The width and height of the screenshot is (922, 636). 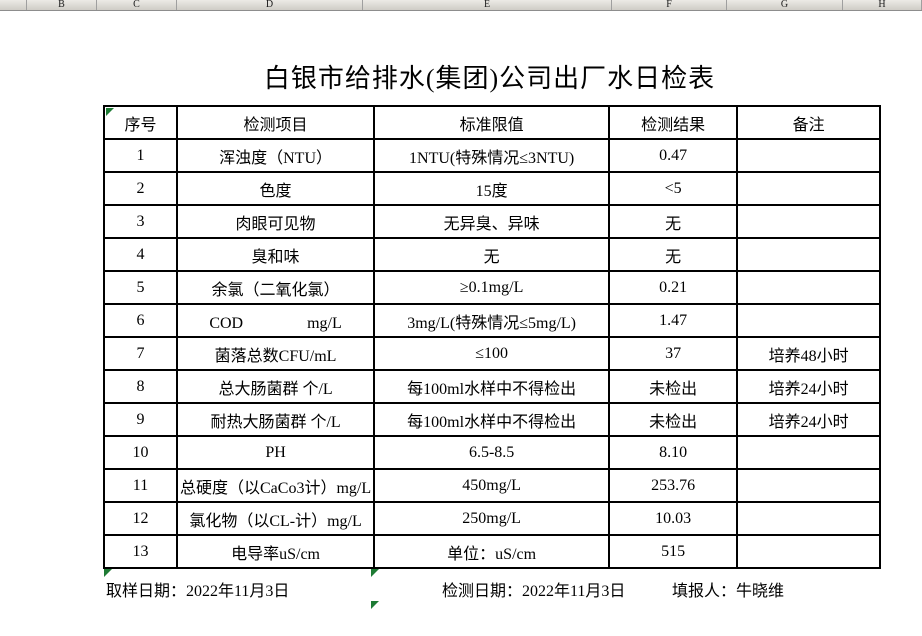 I want to click on table-cell: 8.10, so click(x=673, y=452).